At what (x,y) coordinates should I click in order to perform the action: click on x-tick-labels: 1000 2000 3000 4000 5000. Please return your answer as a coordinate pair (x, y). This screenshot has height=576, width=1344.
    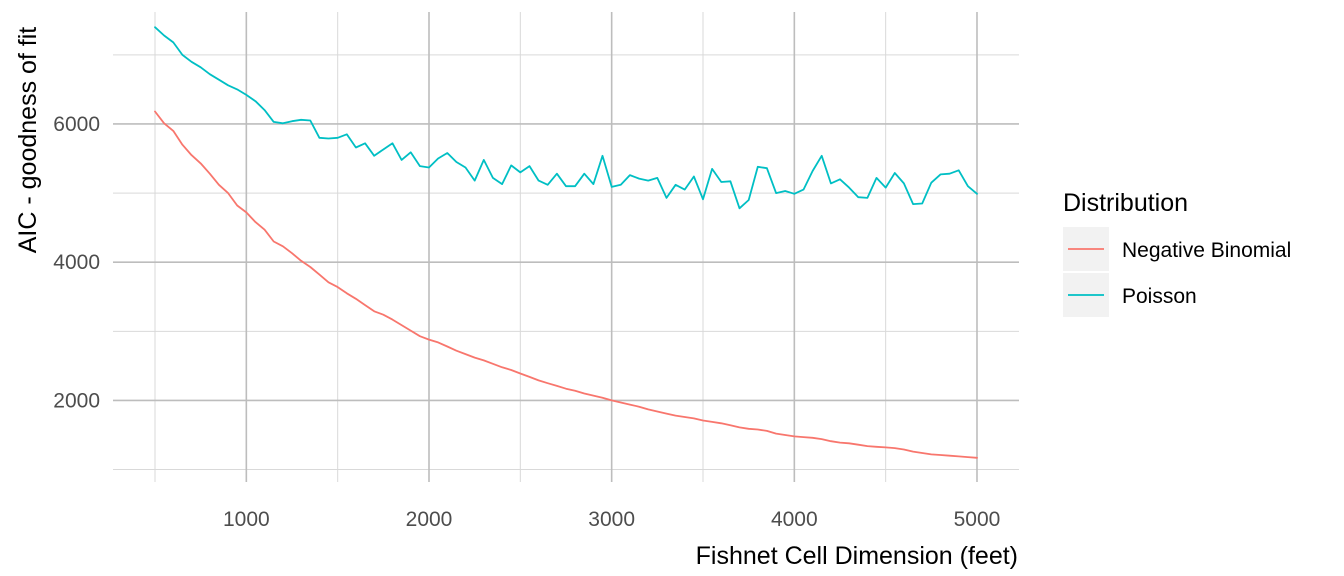
    Looking at the image, I should click on (611, 519).